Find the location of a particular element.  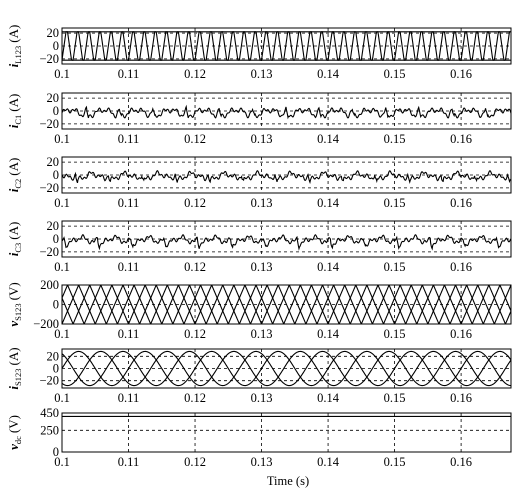

y-axis-label-subscript: C1 is located at coordinates (18, 120).